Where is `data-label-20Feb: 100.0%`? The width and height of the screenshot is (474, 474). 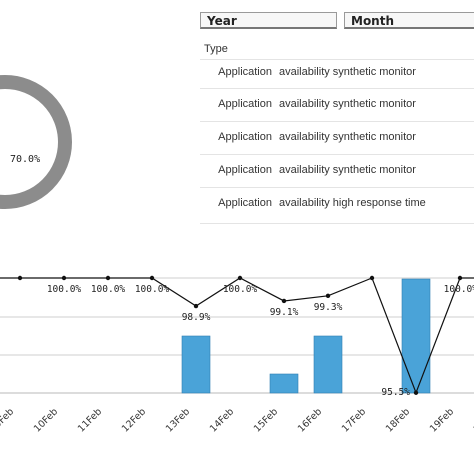
data-label-20Feb: 100.0% is located at coordinates (459, 289).